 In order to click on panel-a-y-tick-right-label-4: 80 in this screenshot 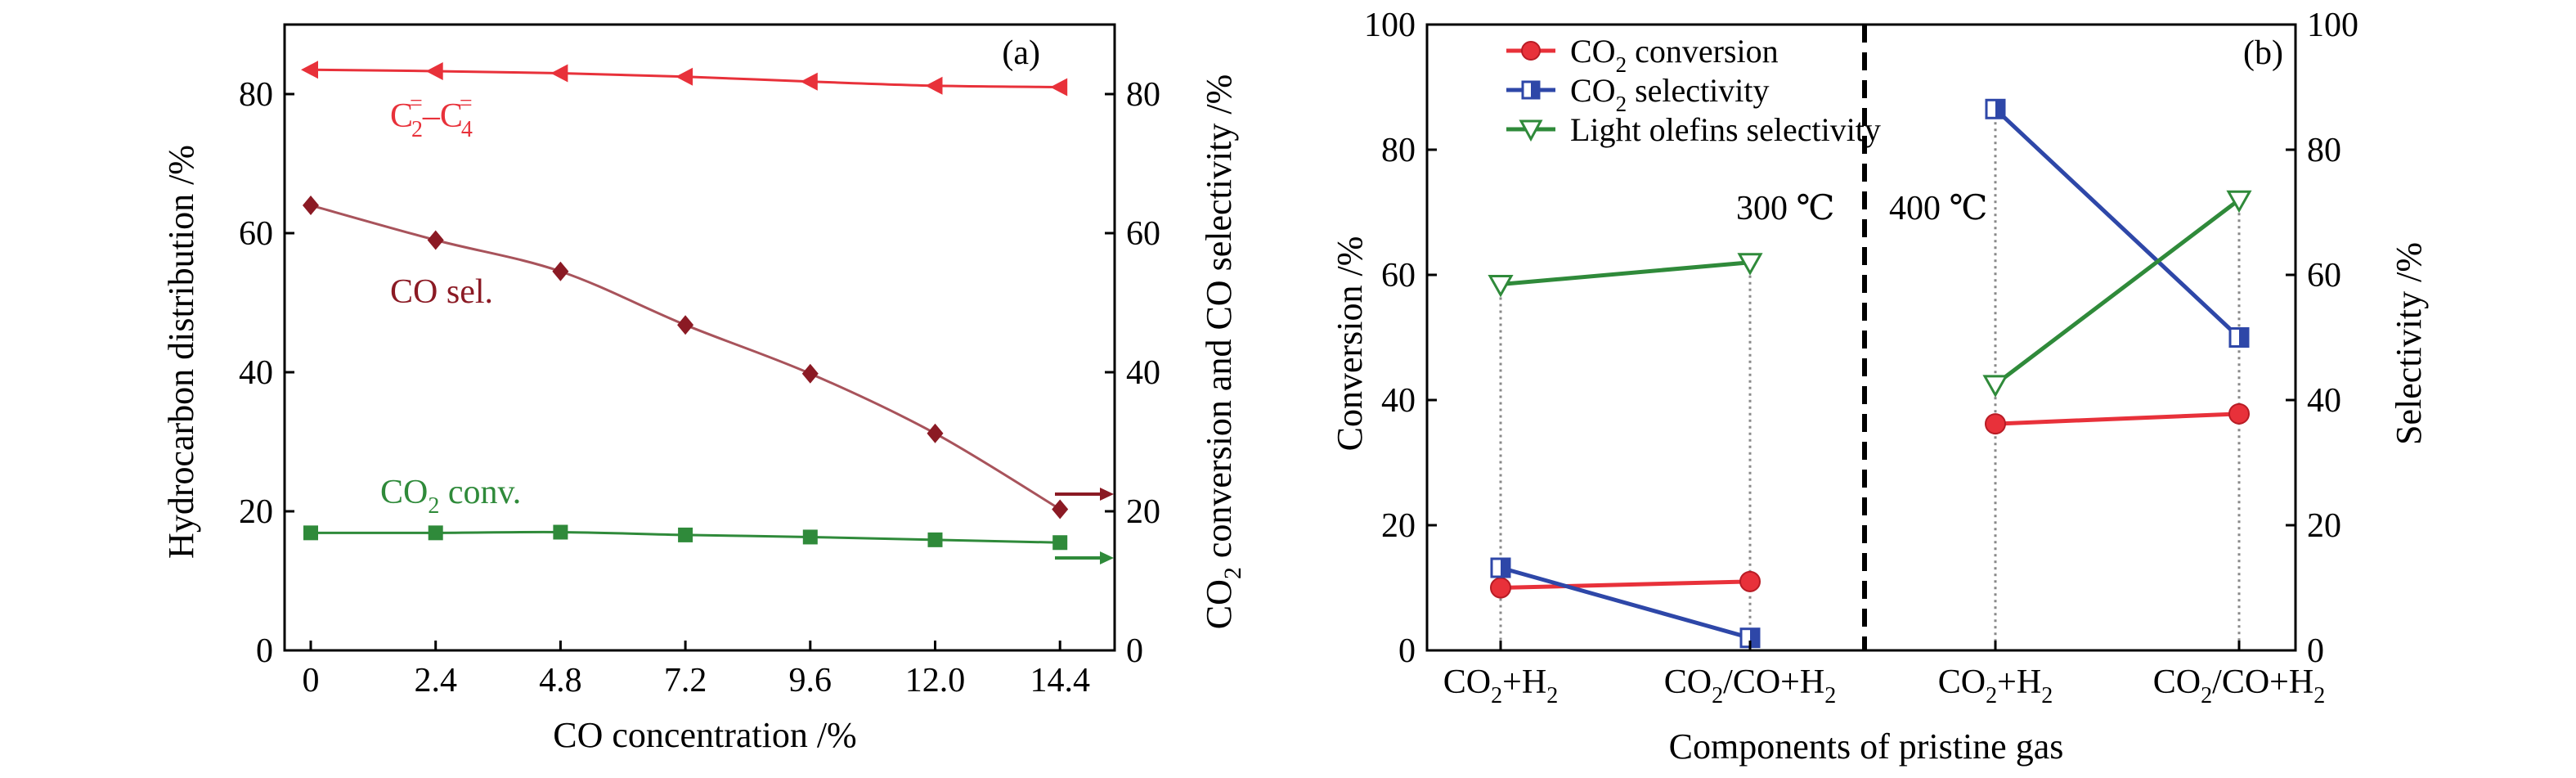, I will do `click(1143, 95)`.